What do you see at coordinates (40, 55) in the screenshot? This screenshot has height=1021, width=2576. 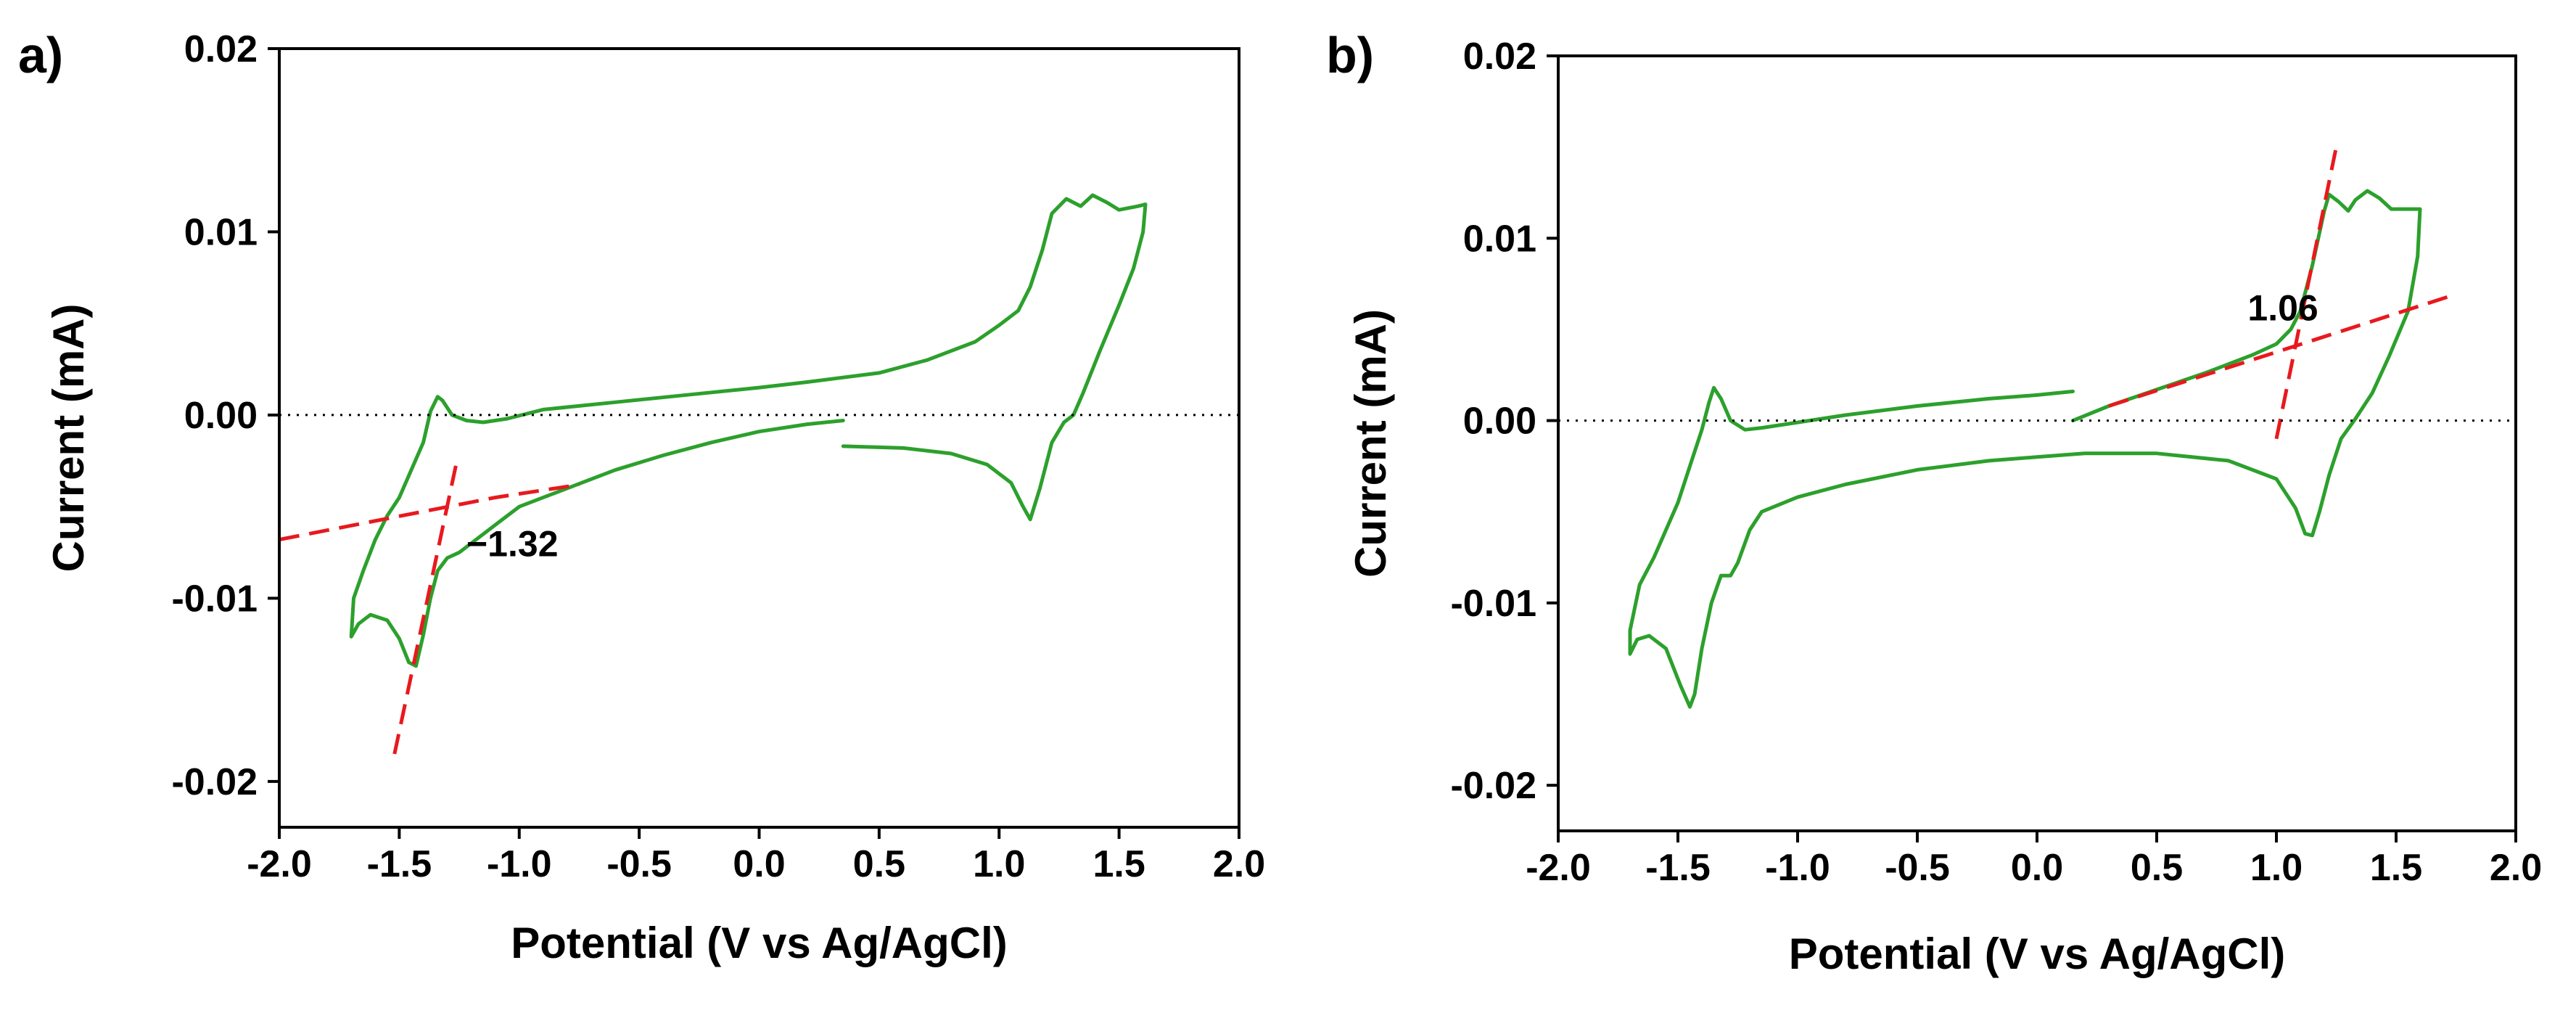 I see `panel-label: a)` at bounding box center [40, 55].